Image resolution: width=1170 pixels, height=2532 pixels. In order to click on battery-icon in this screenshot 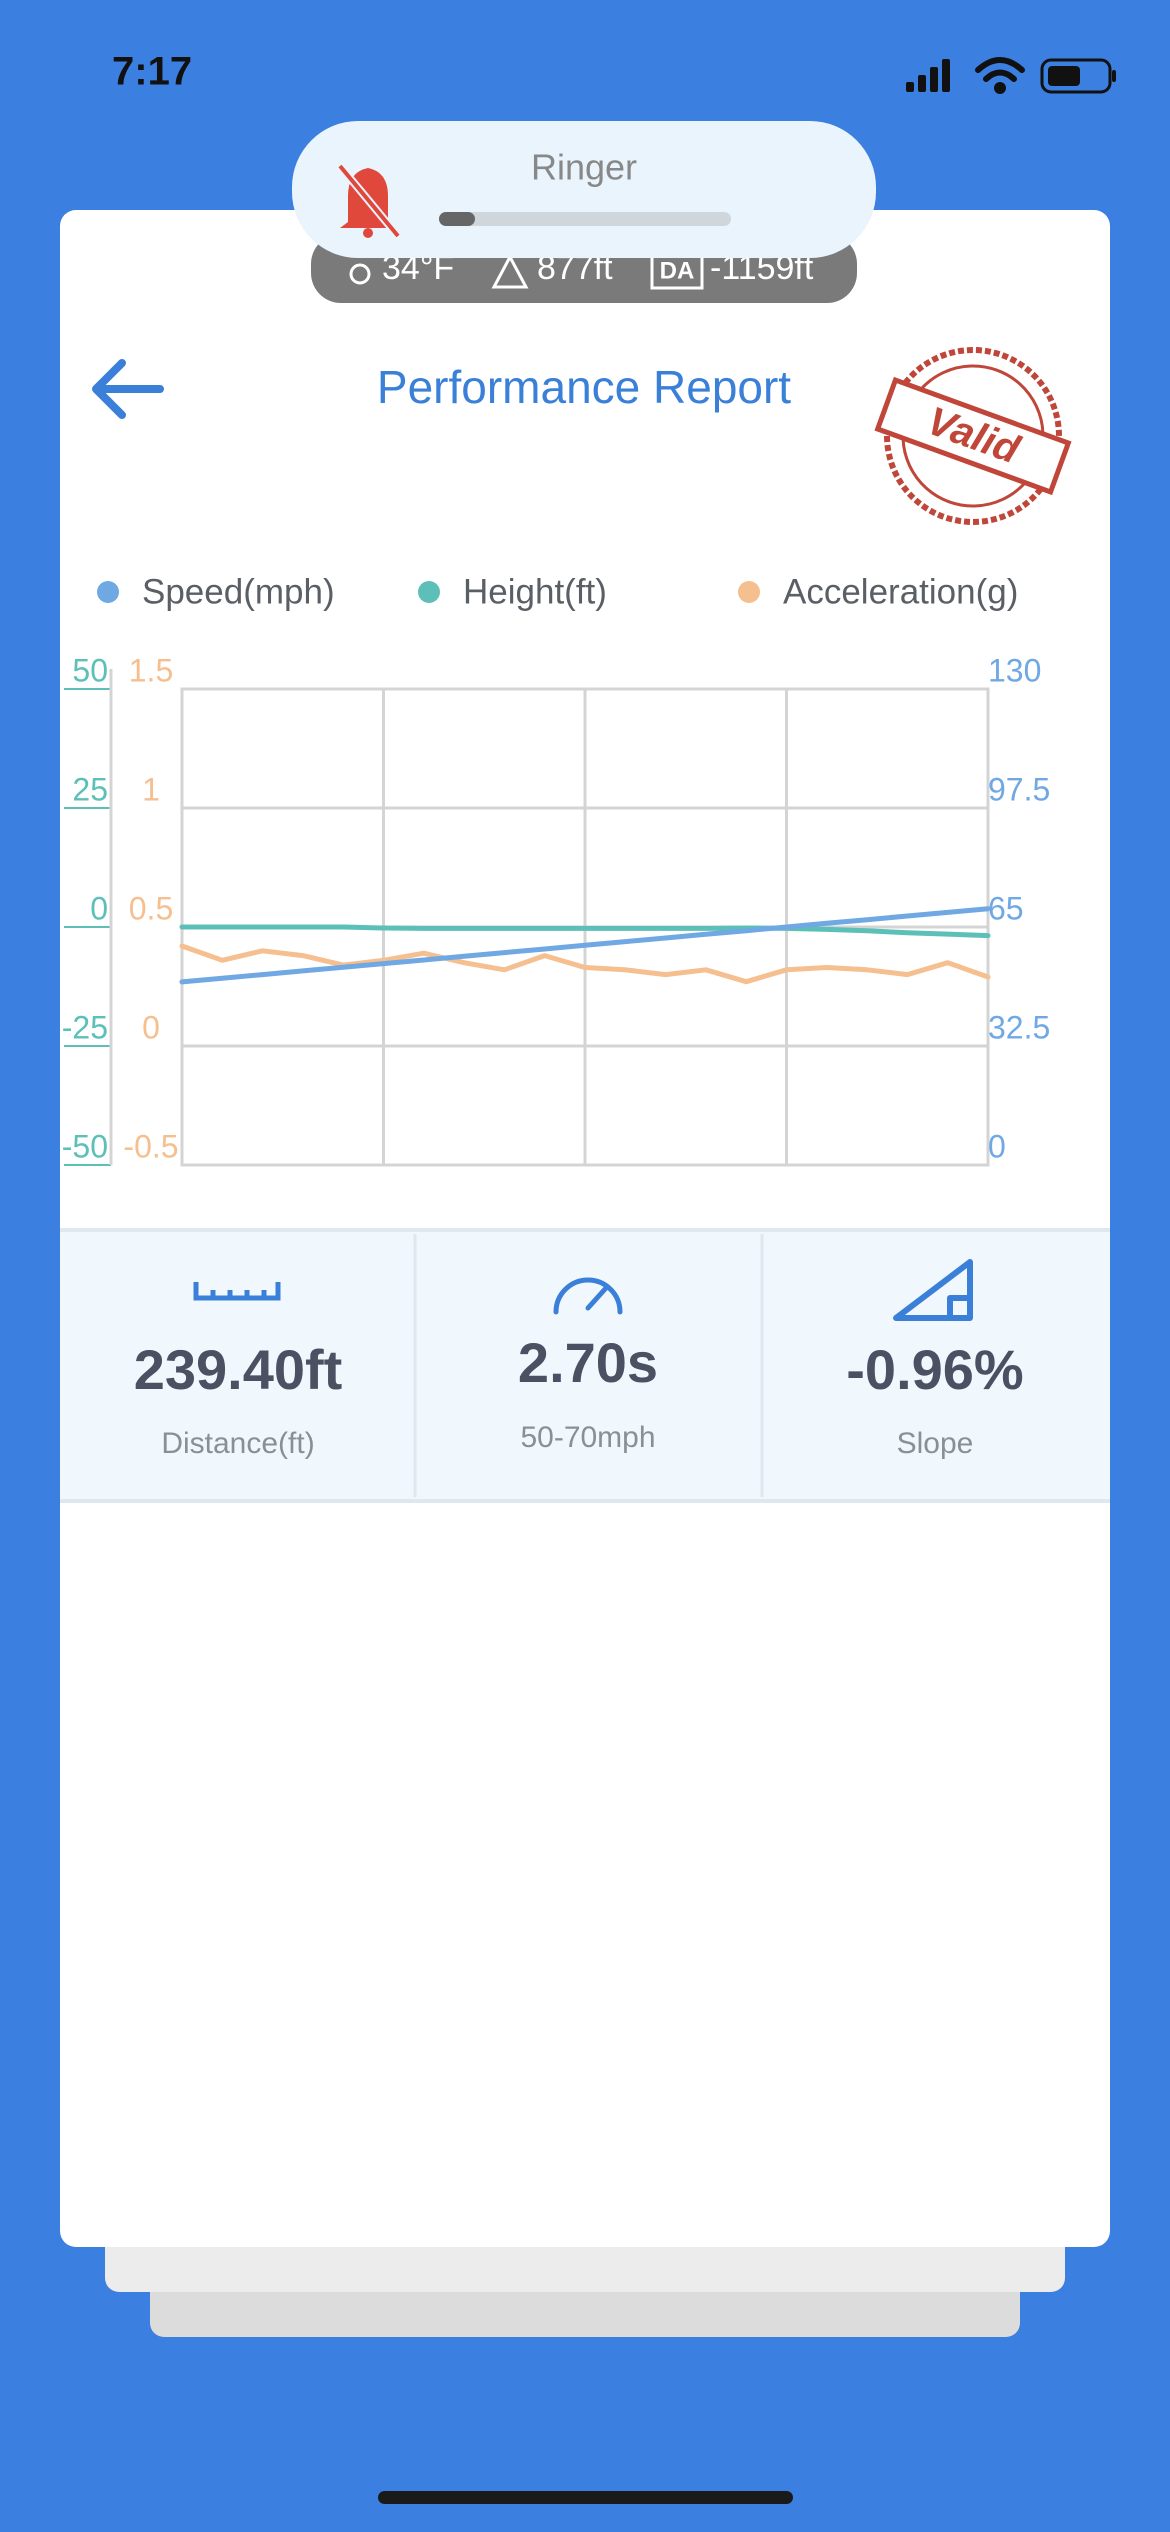, I will do `click(1078, 76)`.